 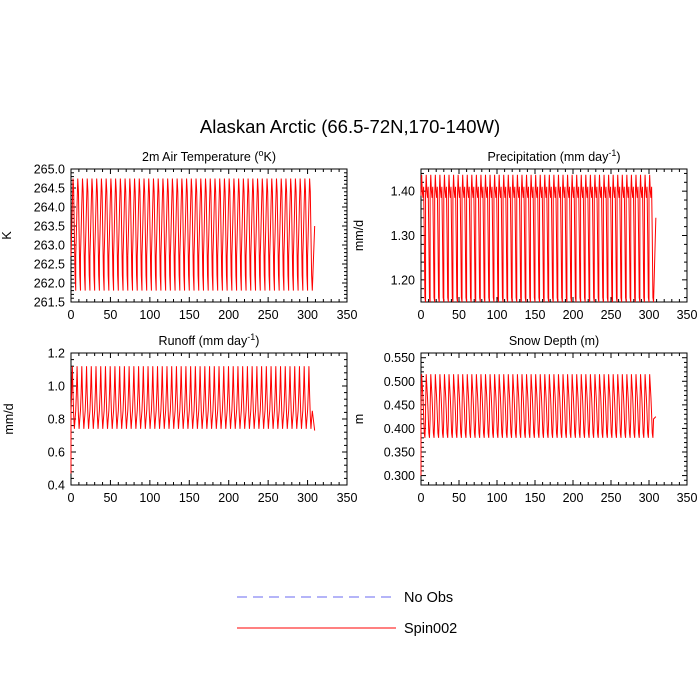 I want to click on x-tick-label-runoff: 100, so click(x=149, y=498).